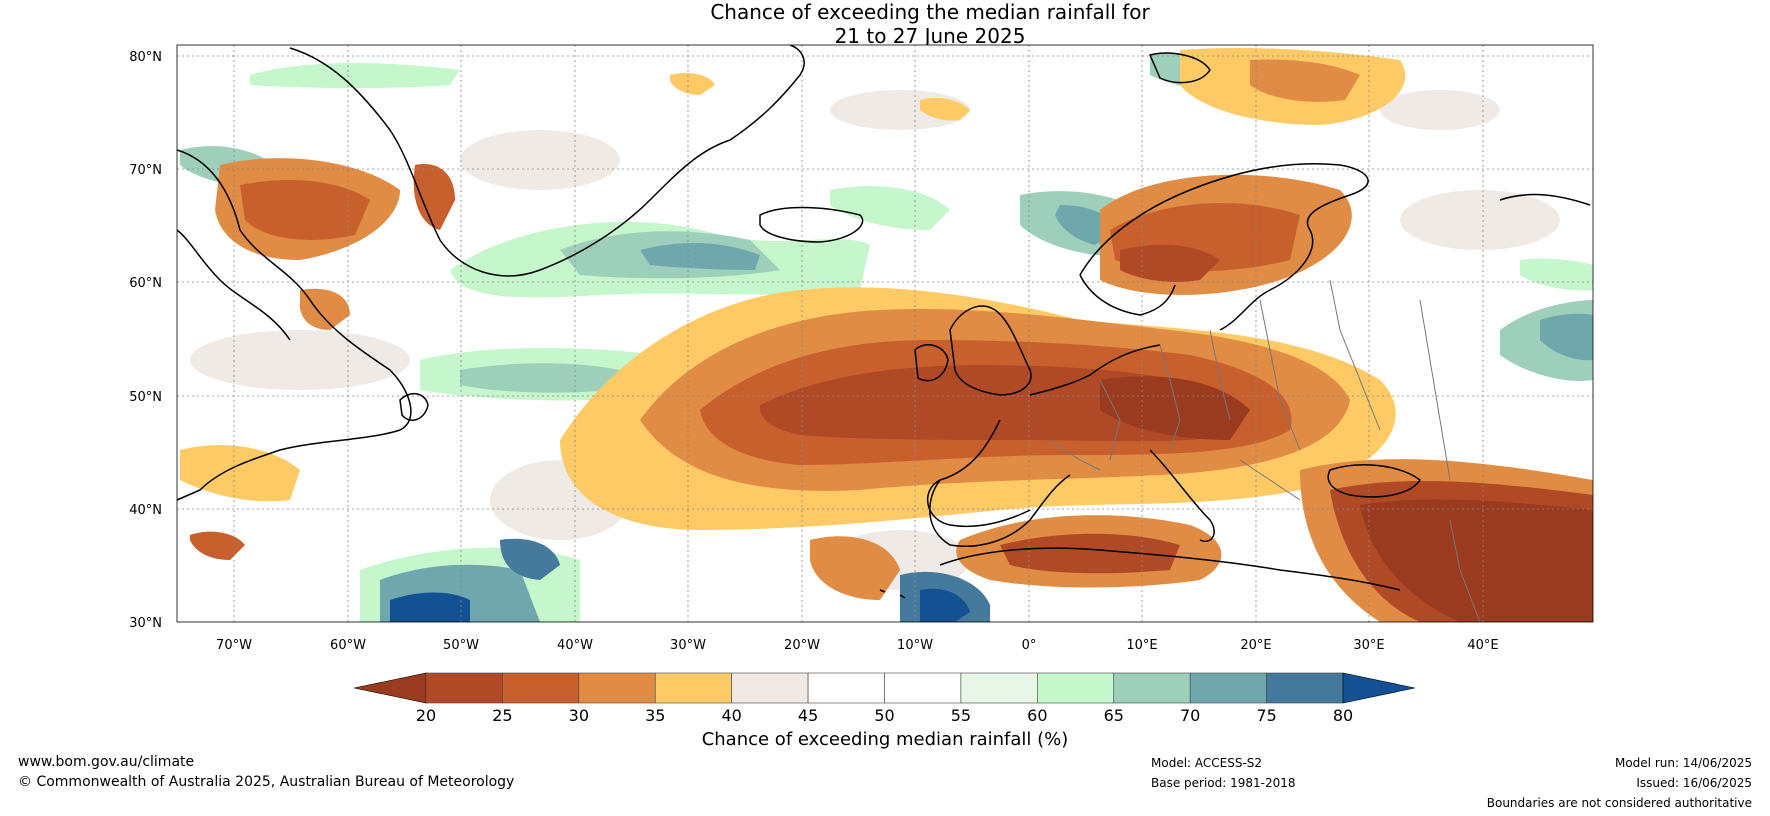 This screenshot has width=1770, height=816. I want to click on north-africa-coast, so click(1170, 569).